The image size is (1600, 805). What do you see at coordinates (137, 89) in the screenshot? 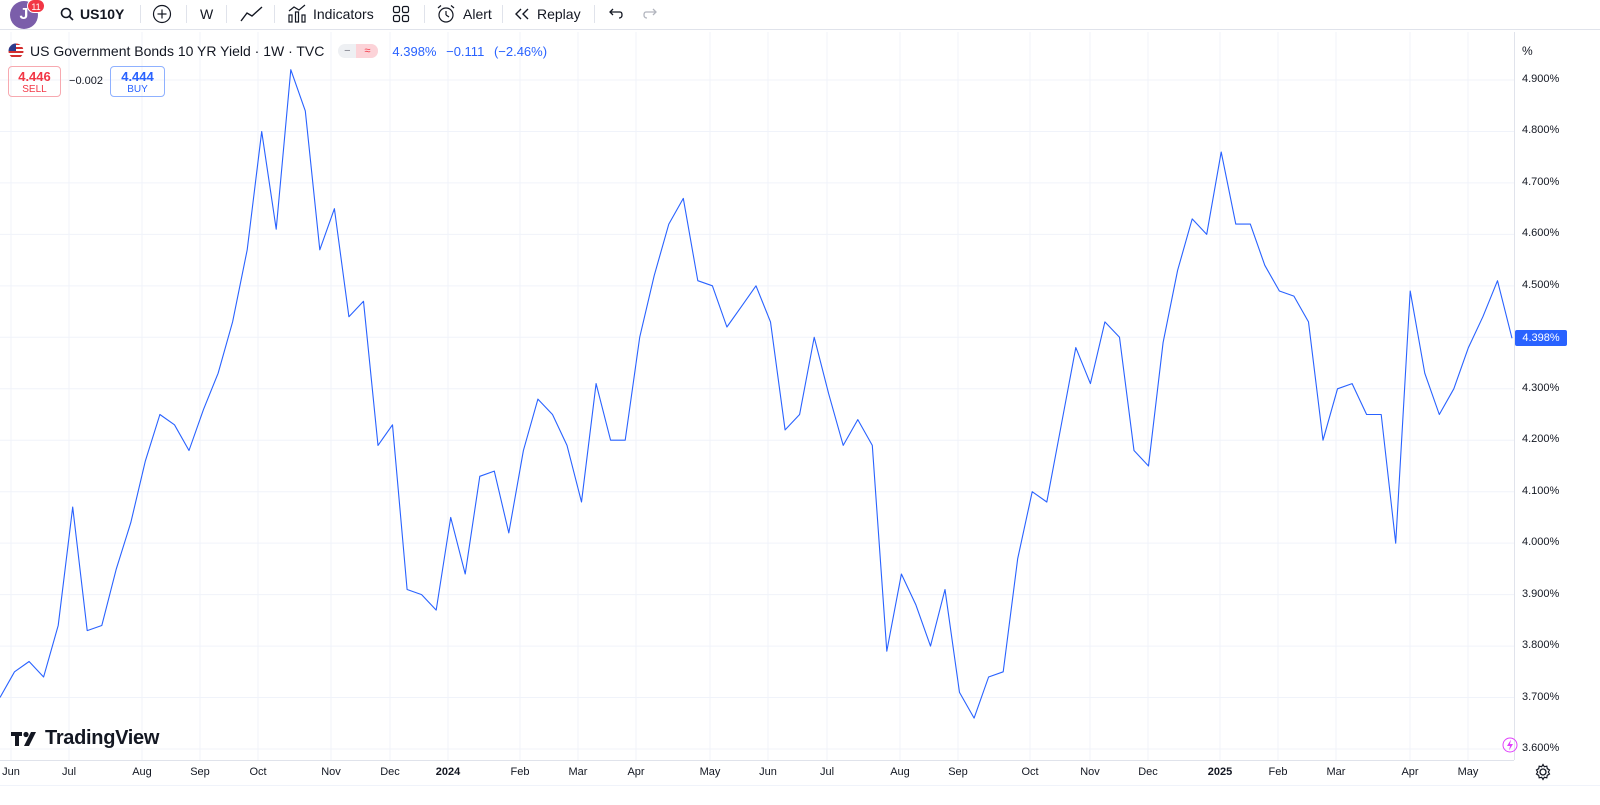
I see `buy-label: BUY` at bounding box center [137, 89].